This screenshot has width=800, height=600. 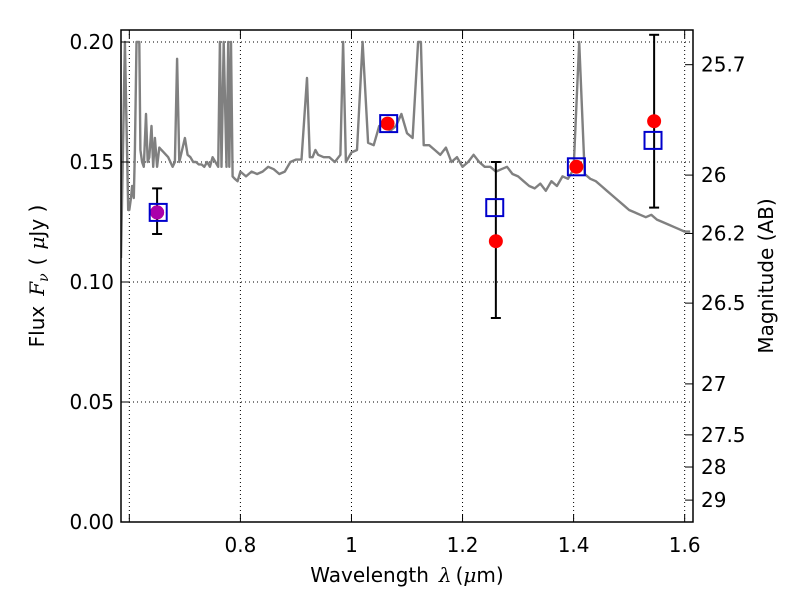 What do you see at coordinates (723, 65) in the screenshot?
I see `y2-tick-label: 25.7` at bounding box center [723, 65].